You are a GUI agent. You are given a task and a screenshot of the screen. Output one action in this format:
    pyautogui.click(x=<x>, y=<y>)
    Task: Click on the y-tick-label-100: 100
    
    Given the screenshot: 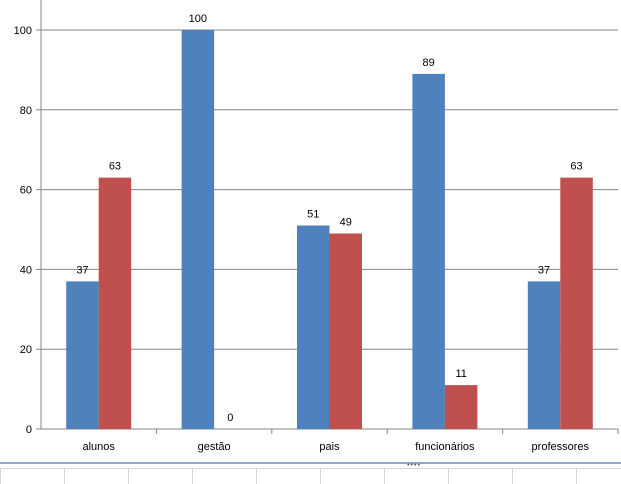 What is the action you would take?
    pyautogui.click(x=23, y=31)
    